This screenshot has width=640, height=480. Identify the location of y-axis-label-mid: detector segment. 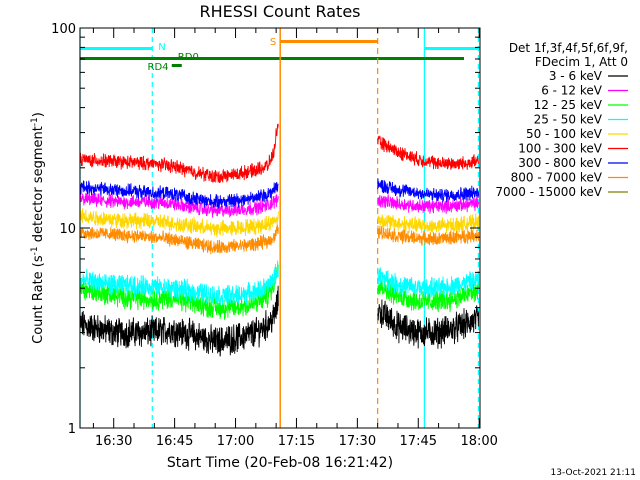
(38, 186).